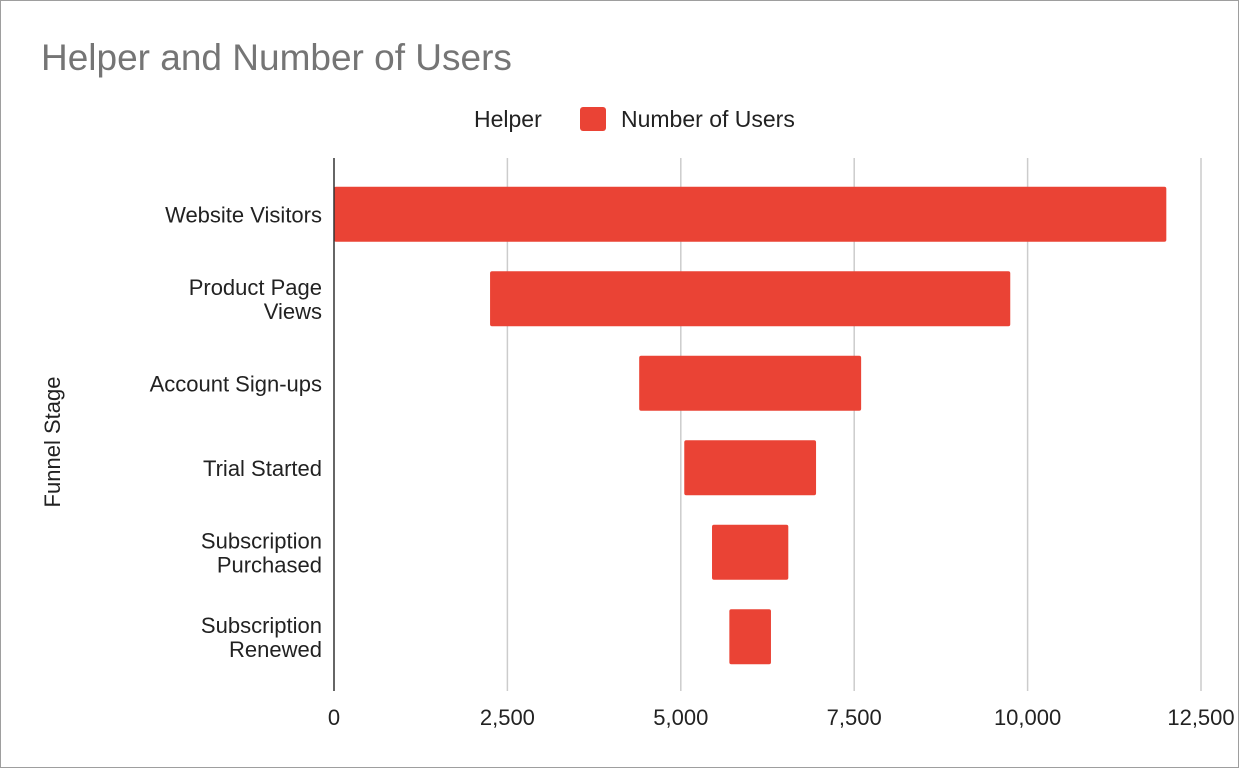 This screenshot has width=1239, height=768. Describe the element at coordinates (261, 637) in the screenshot. I see `category-label: Subscription Renewed` at that location.